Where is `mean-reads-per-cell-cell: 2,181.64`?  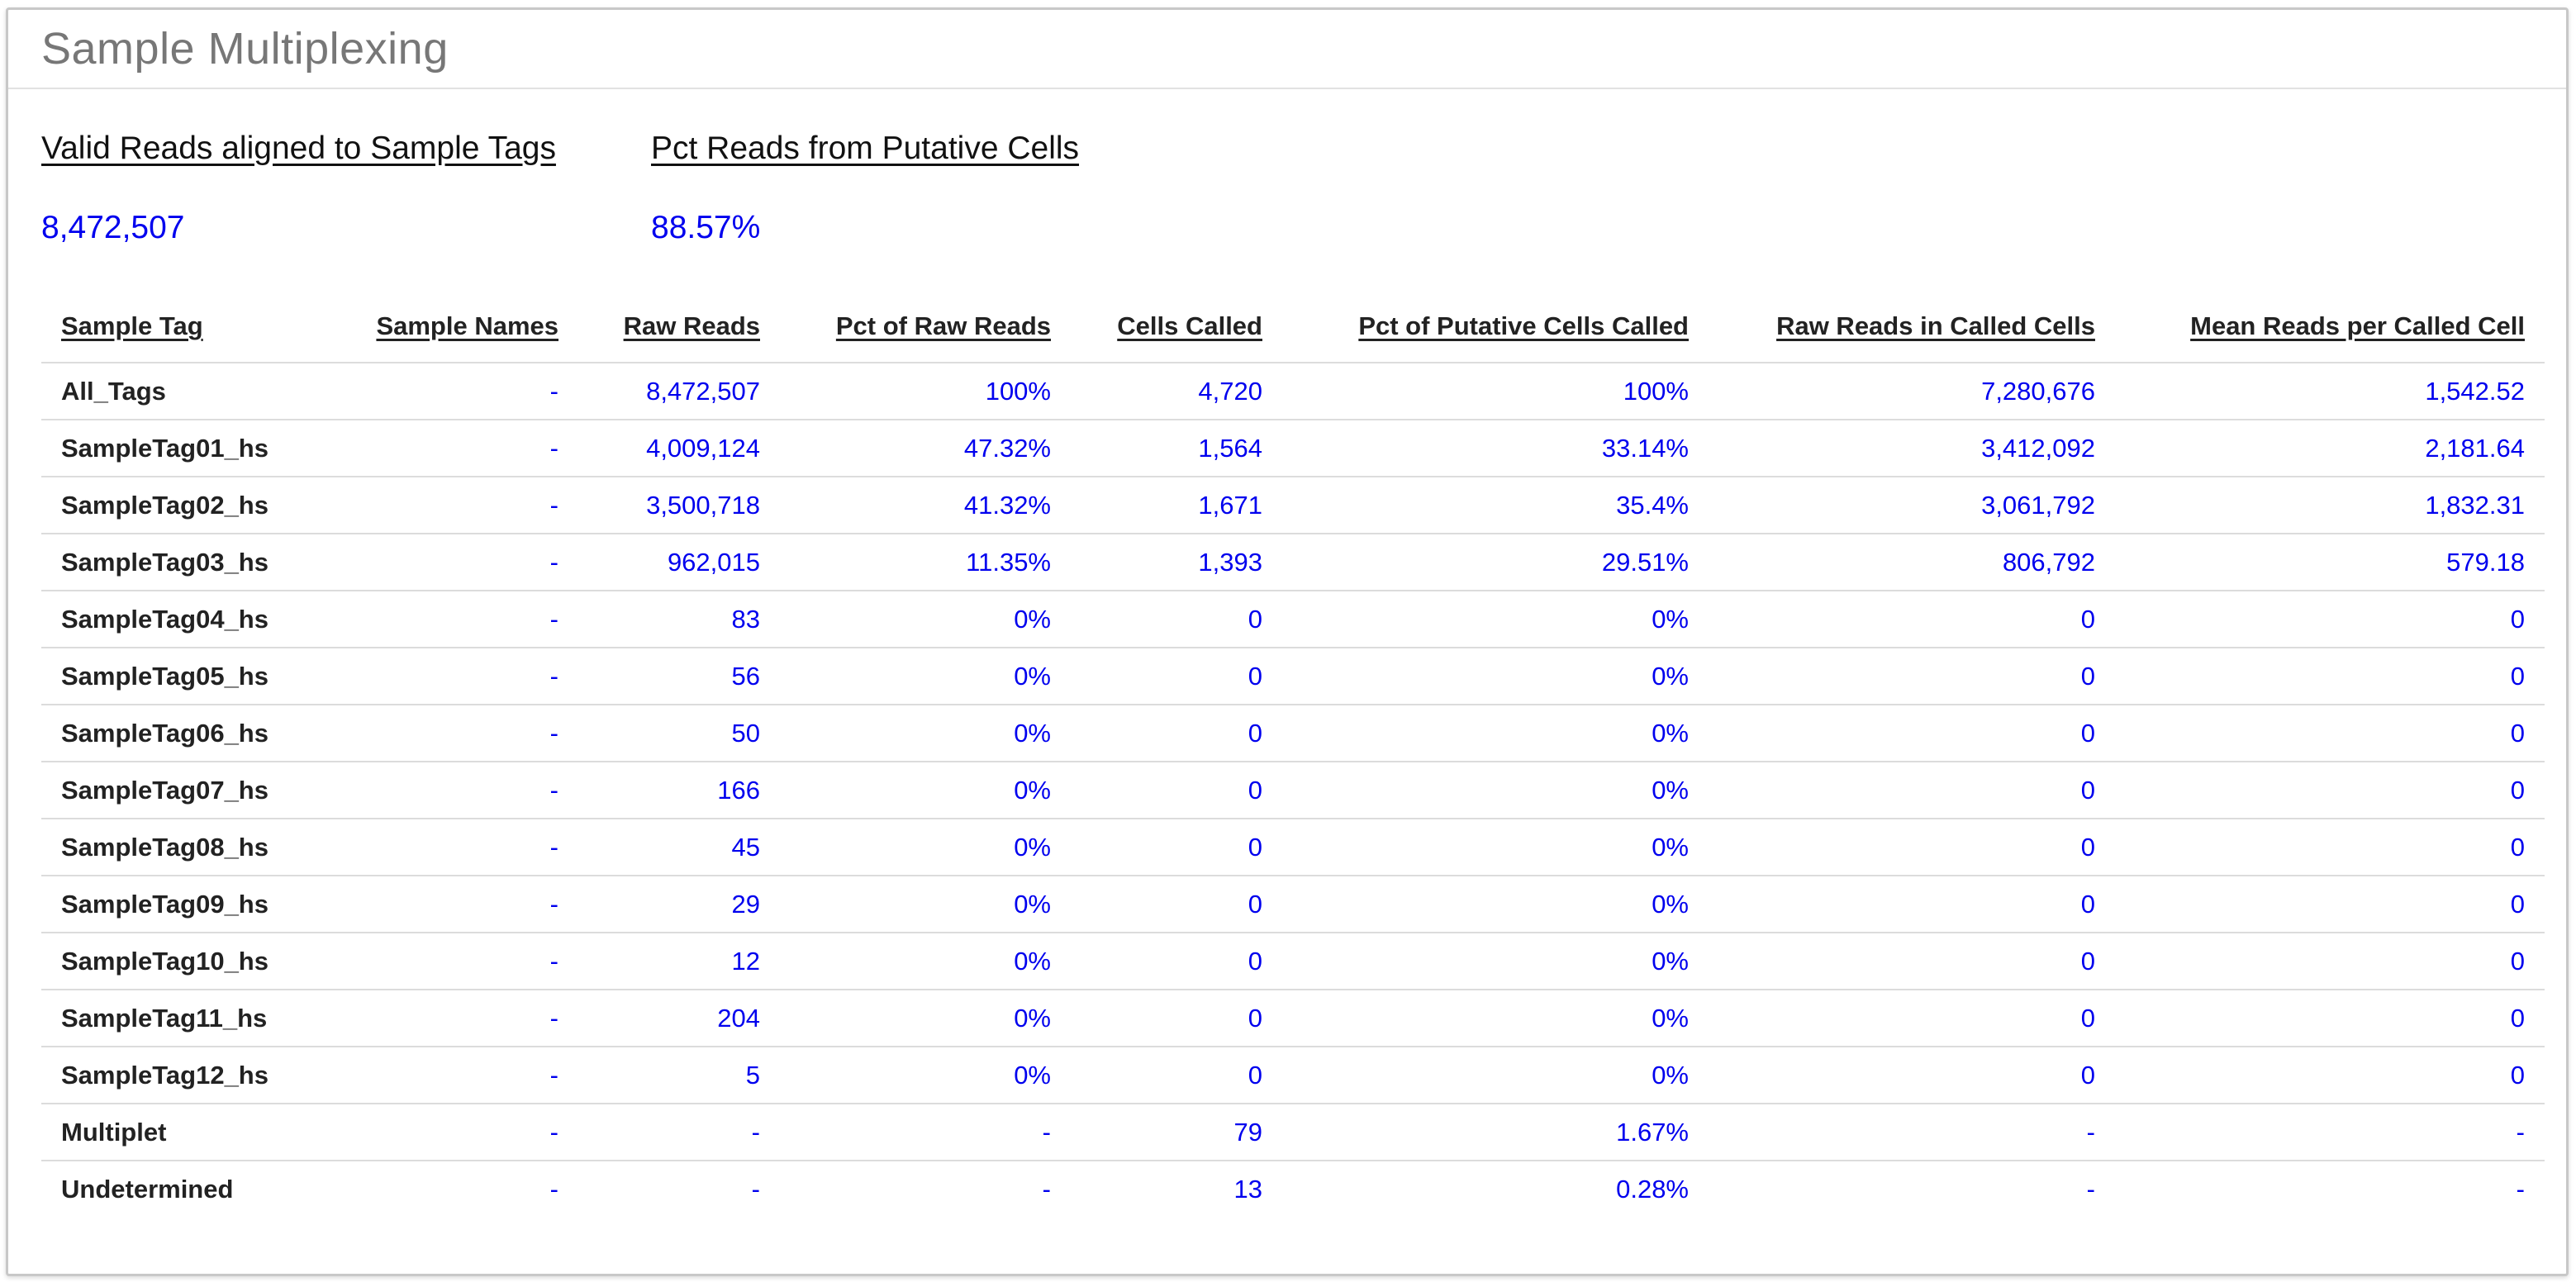
mean-reads-per-cell-cell: 2,181.64 is located at coordinates (2330, 448).